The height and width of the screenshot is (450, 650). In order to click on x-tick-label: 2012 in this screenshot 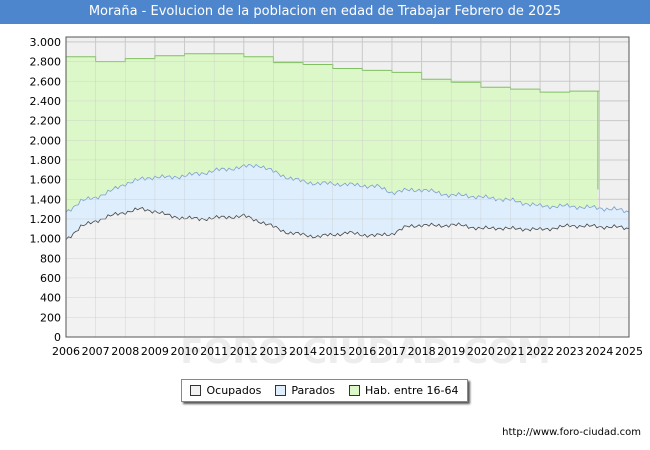, I will do `click(244, 351)`.